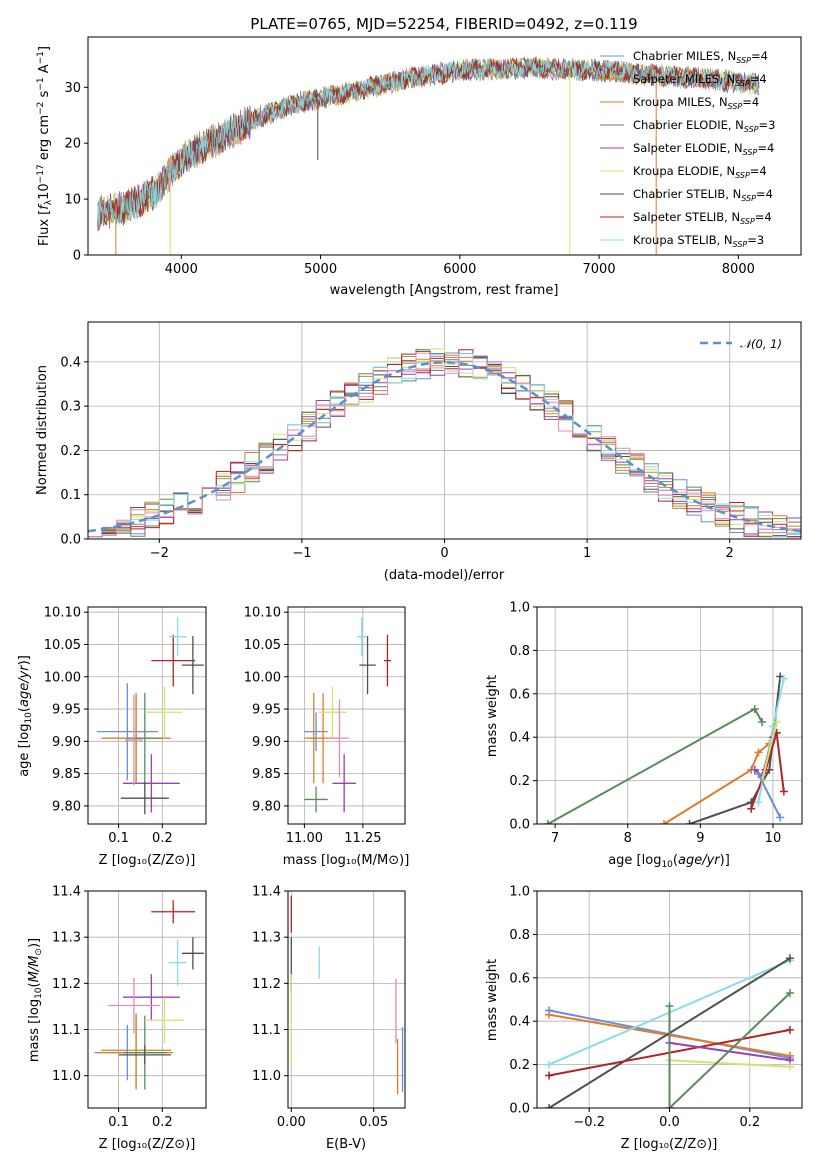 Image resolution: width=819 pixels, height=1170 pixels. I want to click on legend-text: Chabrier ELODIE, N, so click(688, 125).